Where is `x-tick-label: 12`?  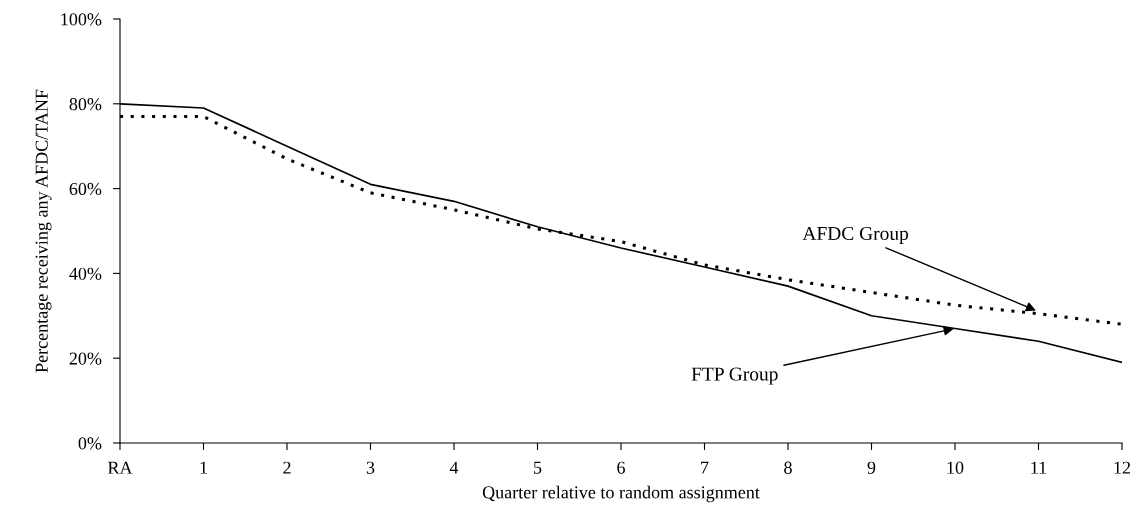 x-tick-label: 12 is located at coordinates (1122, 467).